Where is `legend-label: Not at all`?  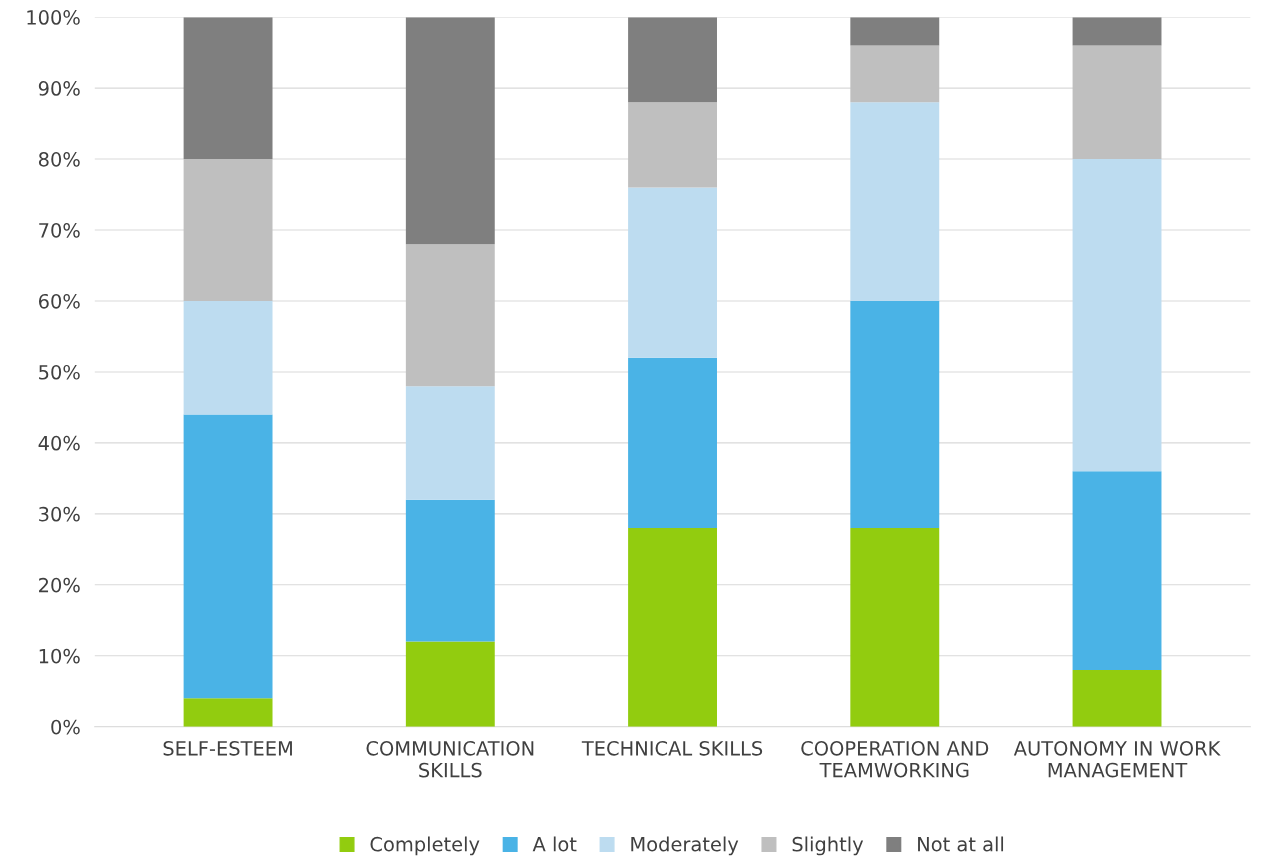
legend-label: Not at all is located at coordinates (961, 844).